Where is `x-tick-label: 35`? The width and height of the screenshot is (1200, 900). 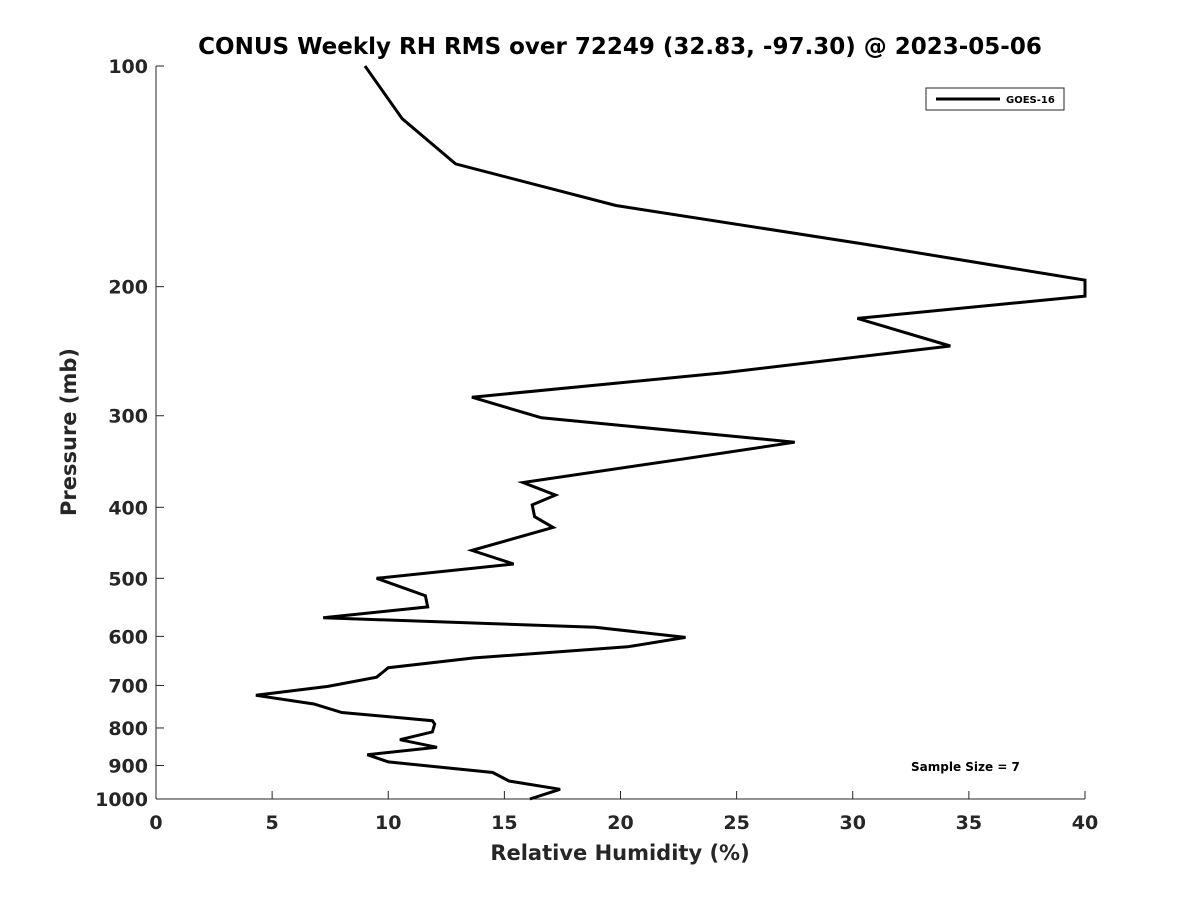
x-tick-label: 35 is located at coordinates (969, 823).